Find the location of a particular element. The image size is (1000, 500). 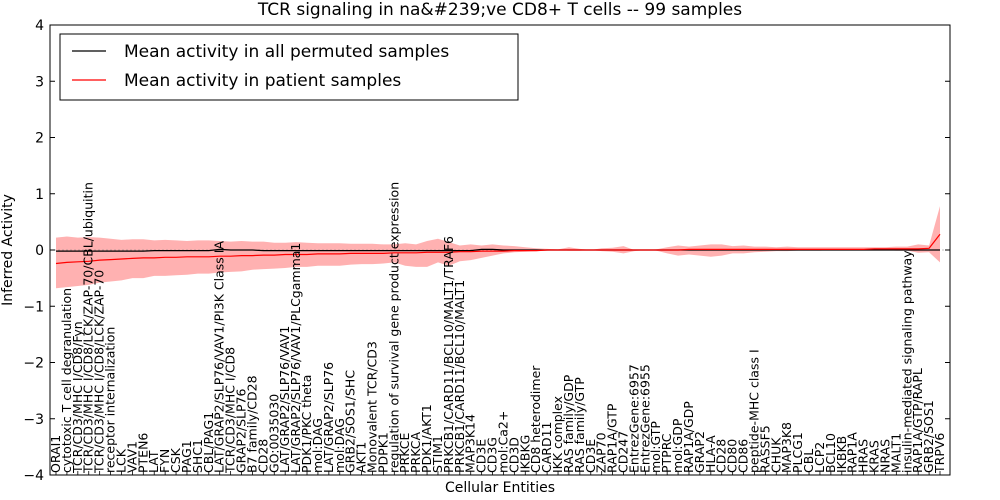

x-tick-label: GRAP2 is located at coordinates (699, 452).